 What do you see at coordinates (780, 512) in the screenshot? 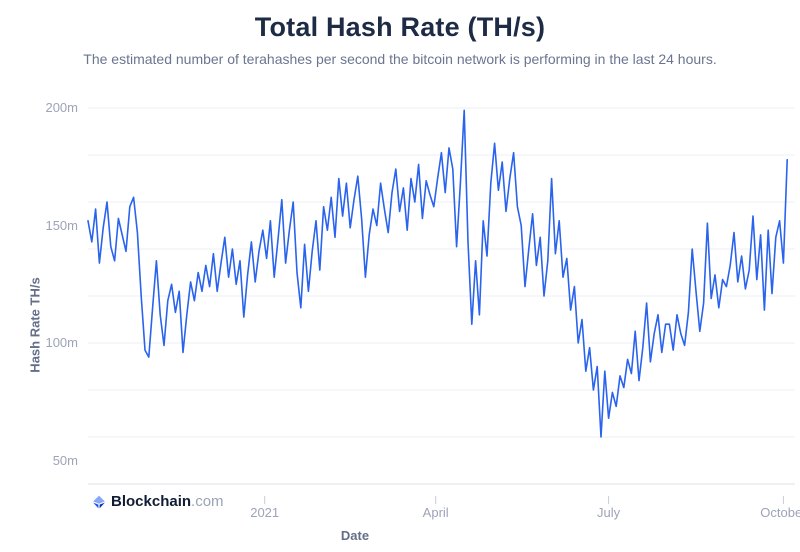
I see `x-tick-label: October` at bounding box center [780, 512].